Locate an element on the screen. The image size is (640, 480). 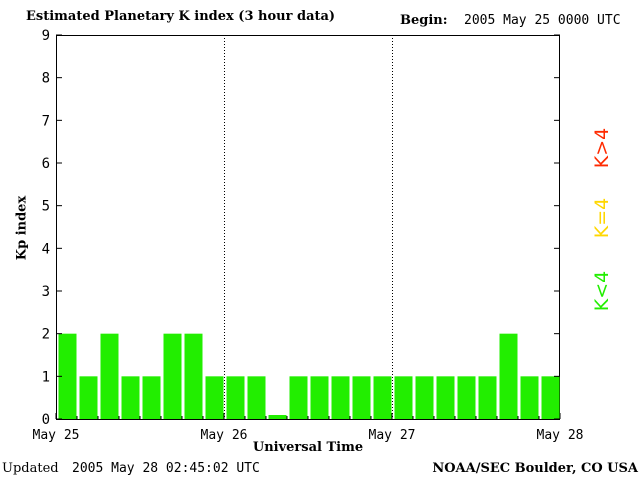
updated-timestamp: 2005 May 28 02:45:02 UTC is located at coordinates (166, 468).